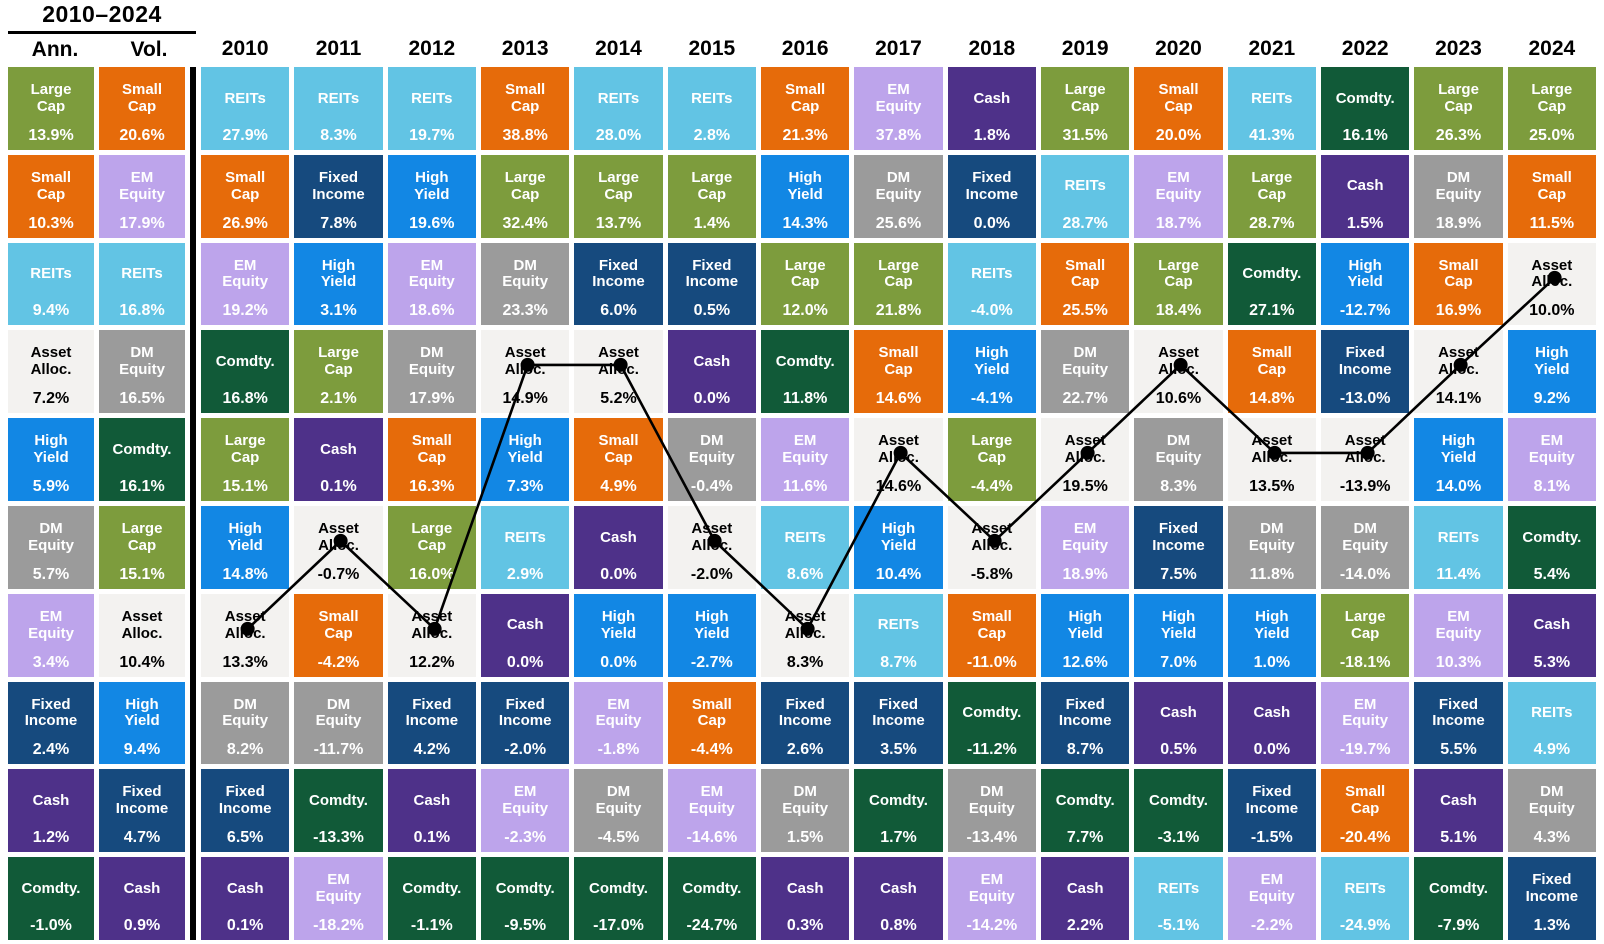  What do you see at coordinates (525, 459) in the screenshot?
I see `asset-cell: High Yield 7.3%` at bounding box center [525, 459].